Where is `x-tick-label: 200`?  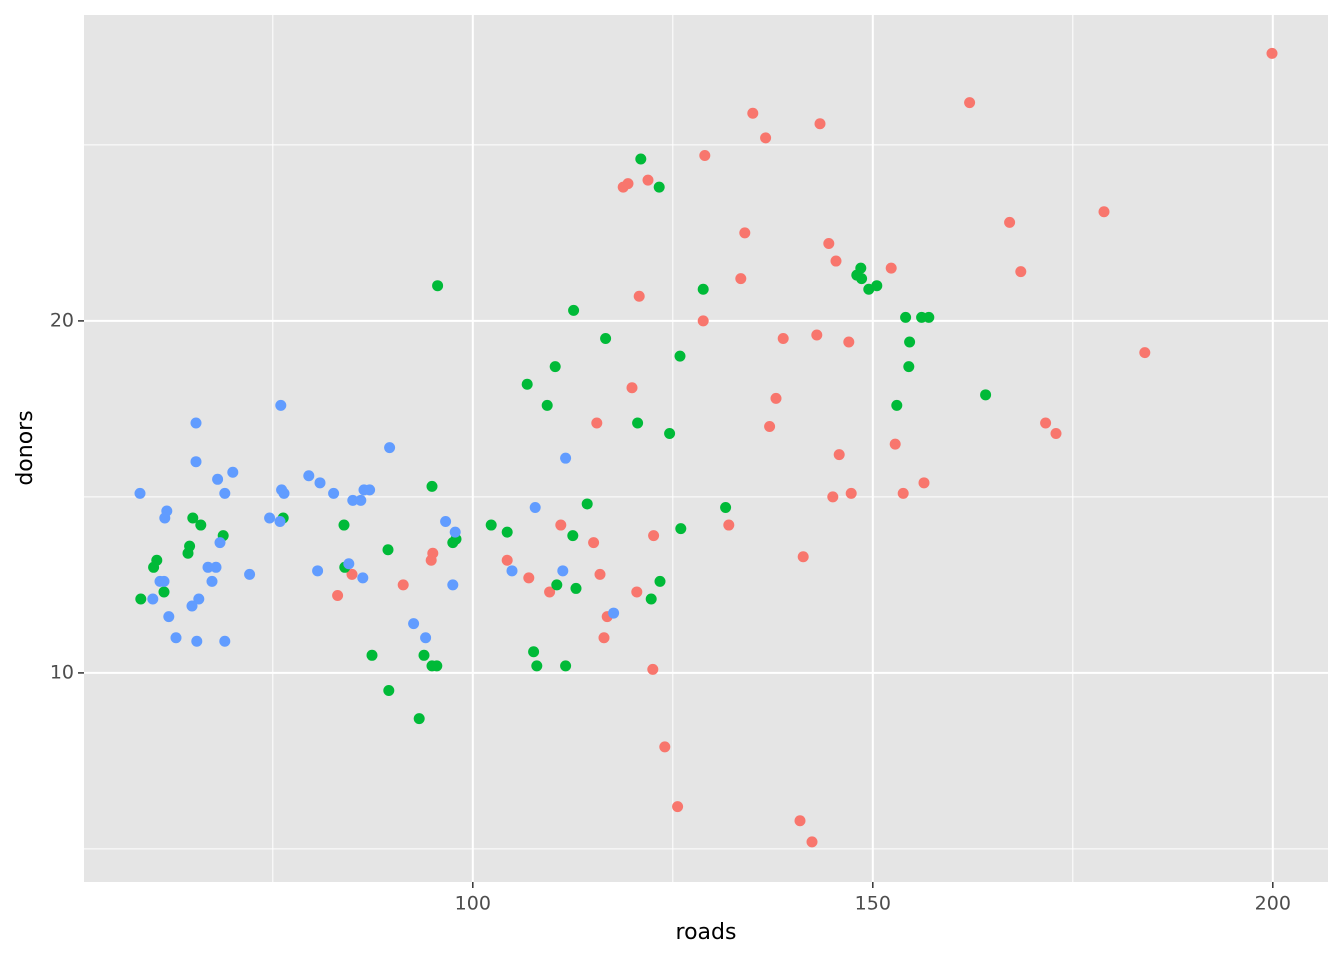
x-tick-label: 200 is located at coordinates (1273, 904).